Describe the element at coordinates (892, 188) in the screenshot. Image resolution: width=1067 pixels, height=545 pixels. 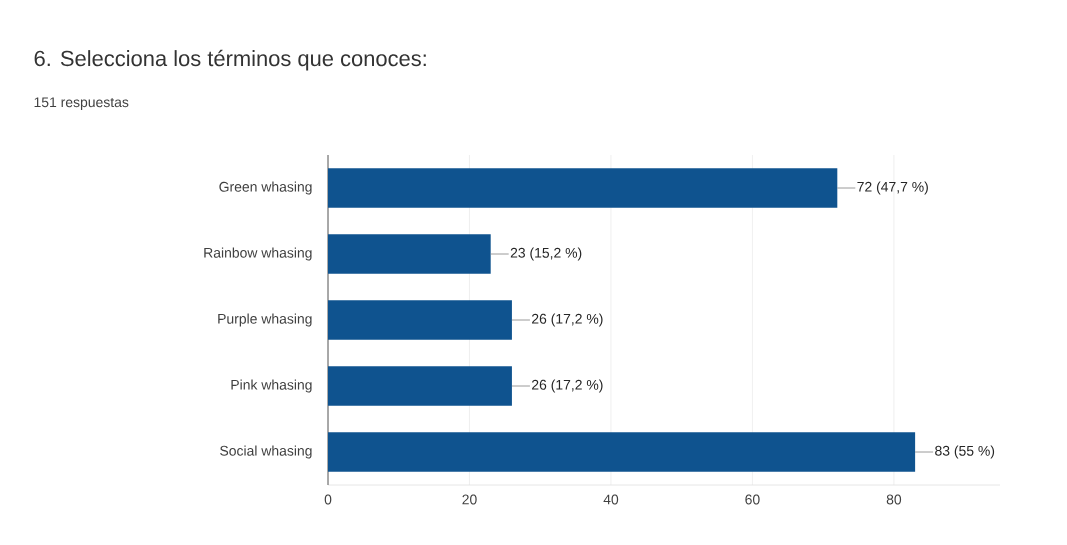
I see `data-label: 72 (47,7 %)` at that location.